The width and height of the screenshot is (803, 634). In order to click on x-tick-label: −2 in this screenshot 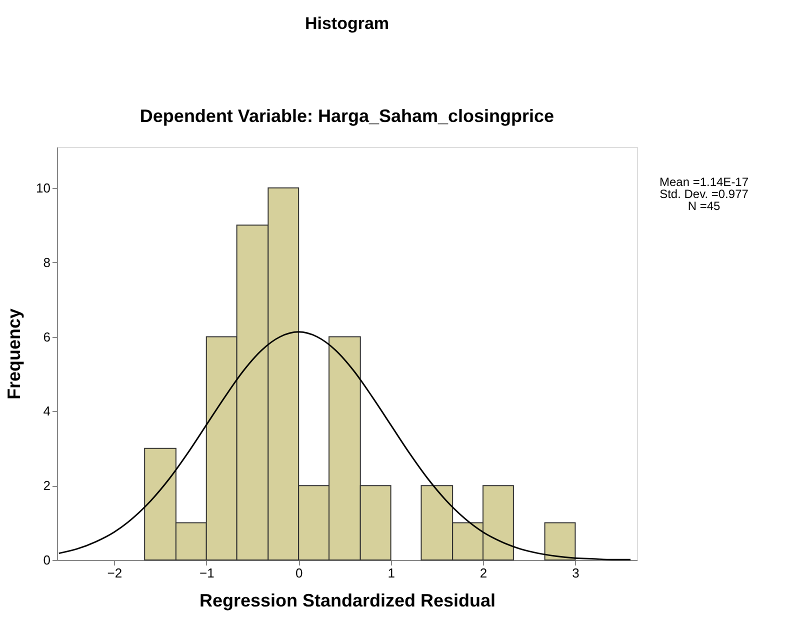, I will do `click(114, 573)`.